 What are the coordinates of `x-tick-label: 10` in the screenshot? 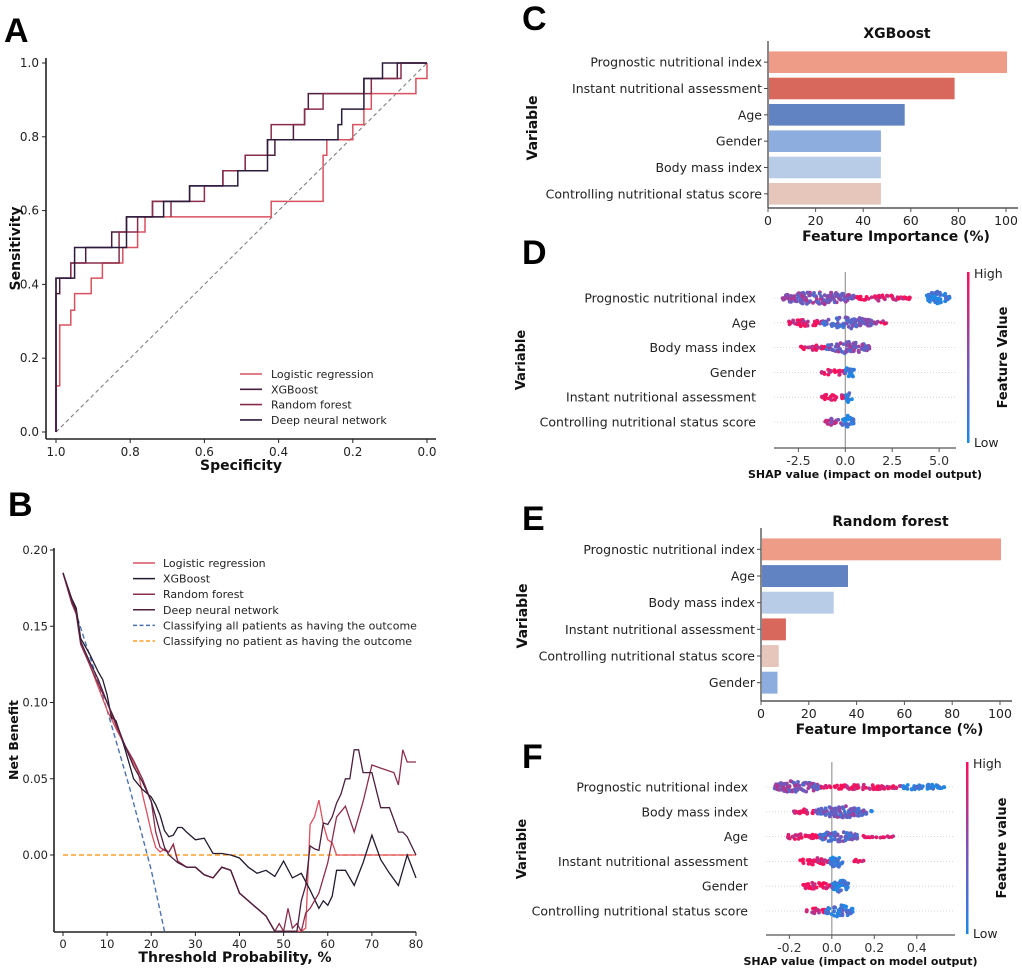 It's located at (107, 944).